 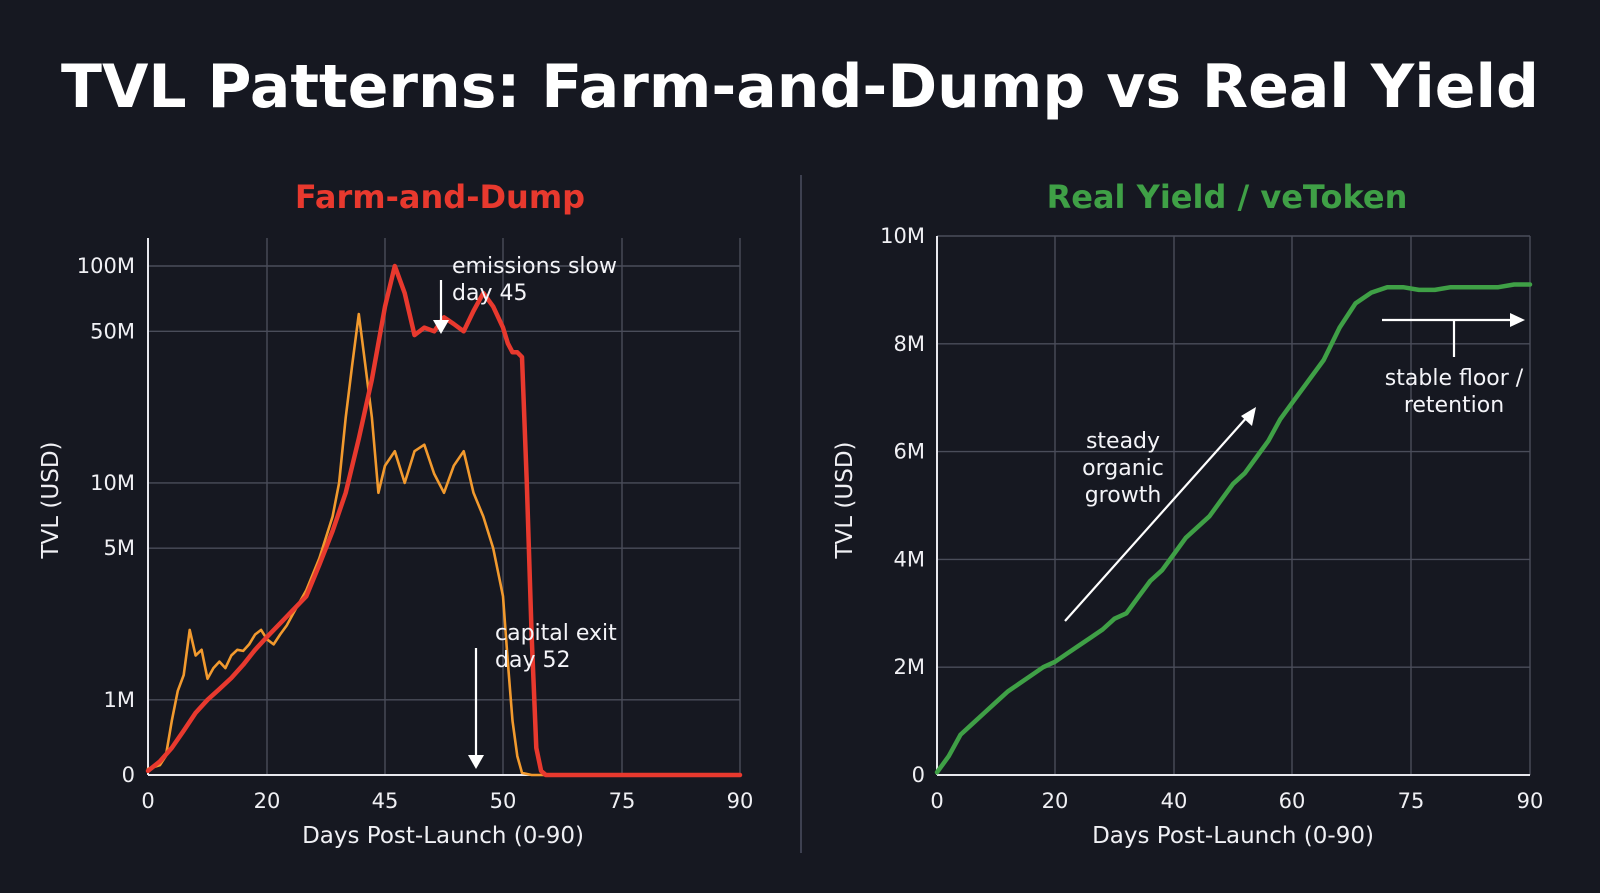 What do you see at coordinates (1174, 801) in the screenshot?
I see `x-tick-label: 40` at bounding box center [1174, 801].